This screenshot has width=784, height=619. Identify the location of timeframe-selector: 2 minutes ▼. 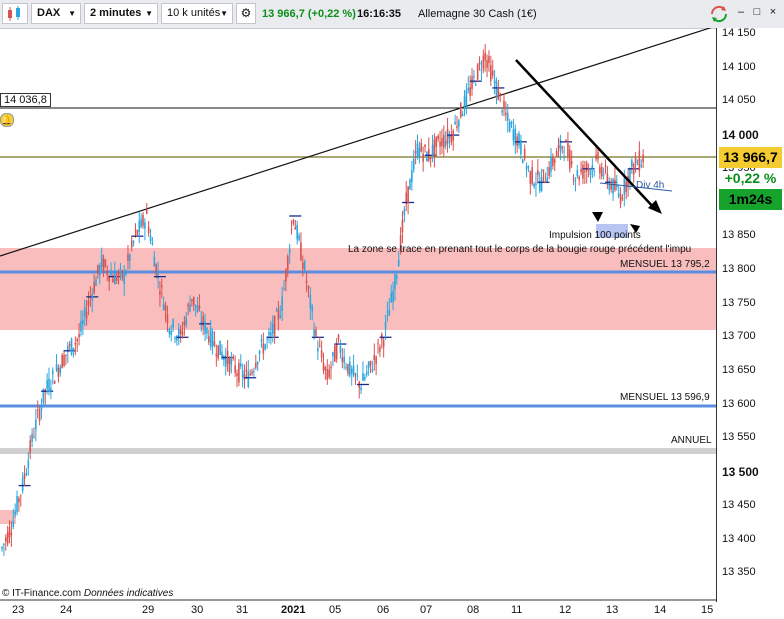
(121, 13).